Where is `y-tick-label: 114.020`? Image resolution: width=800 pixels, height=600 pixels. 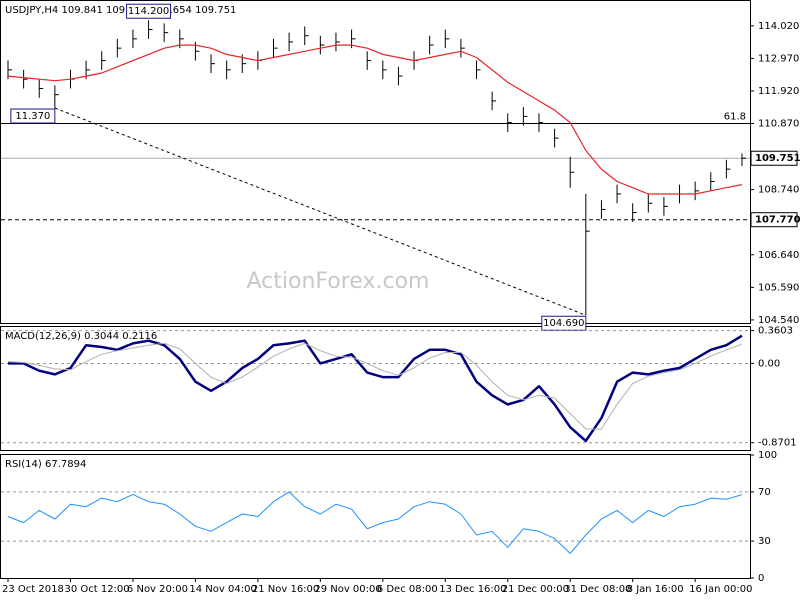 y-tick-label: 114.020 is located at coordinates (778, 26).